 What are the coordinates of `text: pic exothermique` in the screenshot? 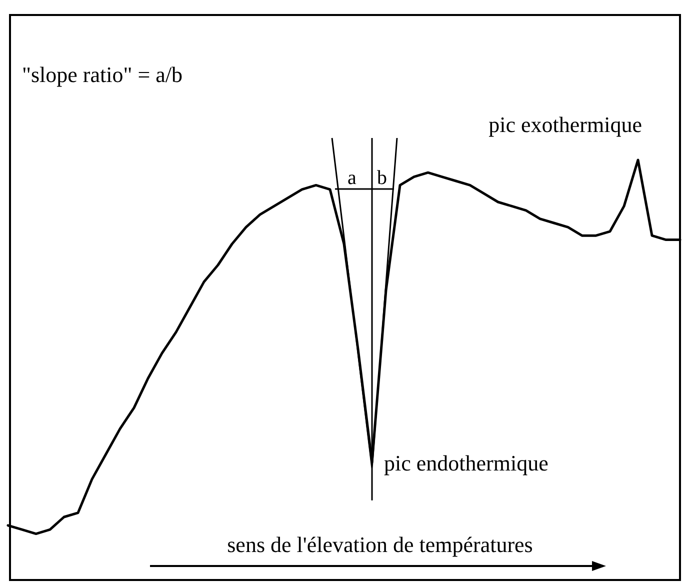 It's located at (565, 124).